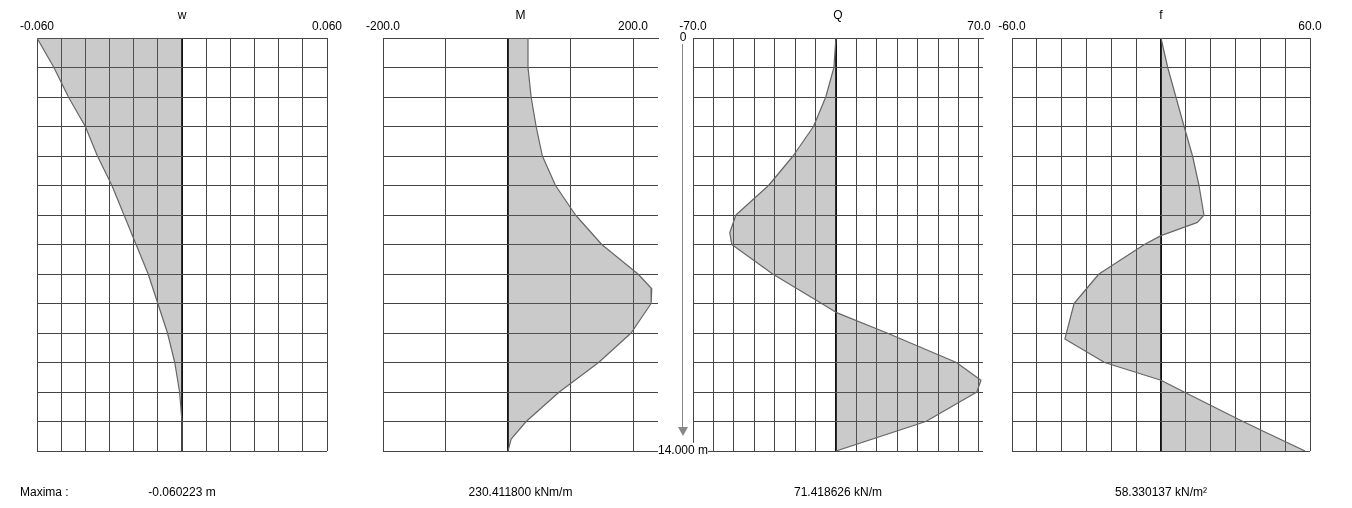 Image resolution: width=1352 pixels, height=508 pixels. What do you see at coordinates (182, 492) in the screenshot?
I see `text: -0.060223 m` at bounding box center [182, 492].